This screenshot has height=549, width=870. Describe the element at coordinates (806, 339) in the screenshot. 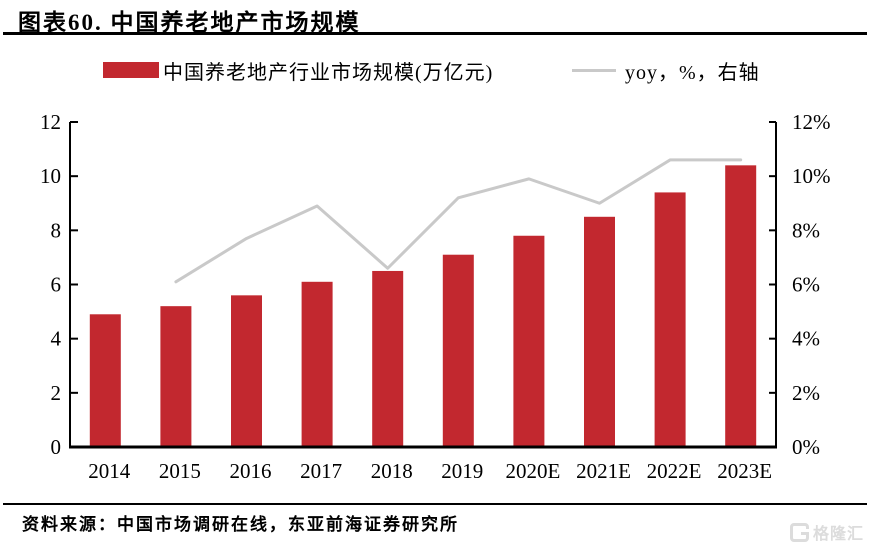

I see `right-axis-tick-label: 4%` at that location.